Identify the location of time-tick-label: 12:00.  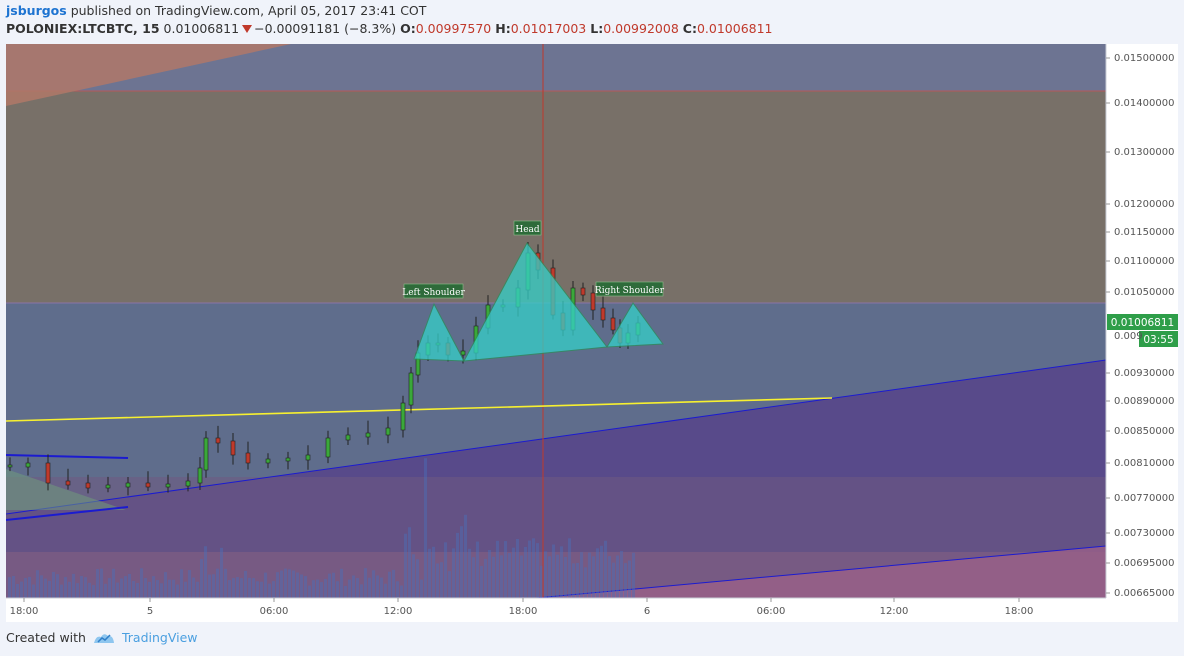
(894, 611).